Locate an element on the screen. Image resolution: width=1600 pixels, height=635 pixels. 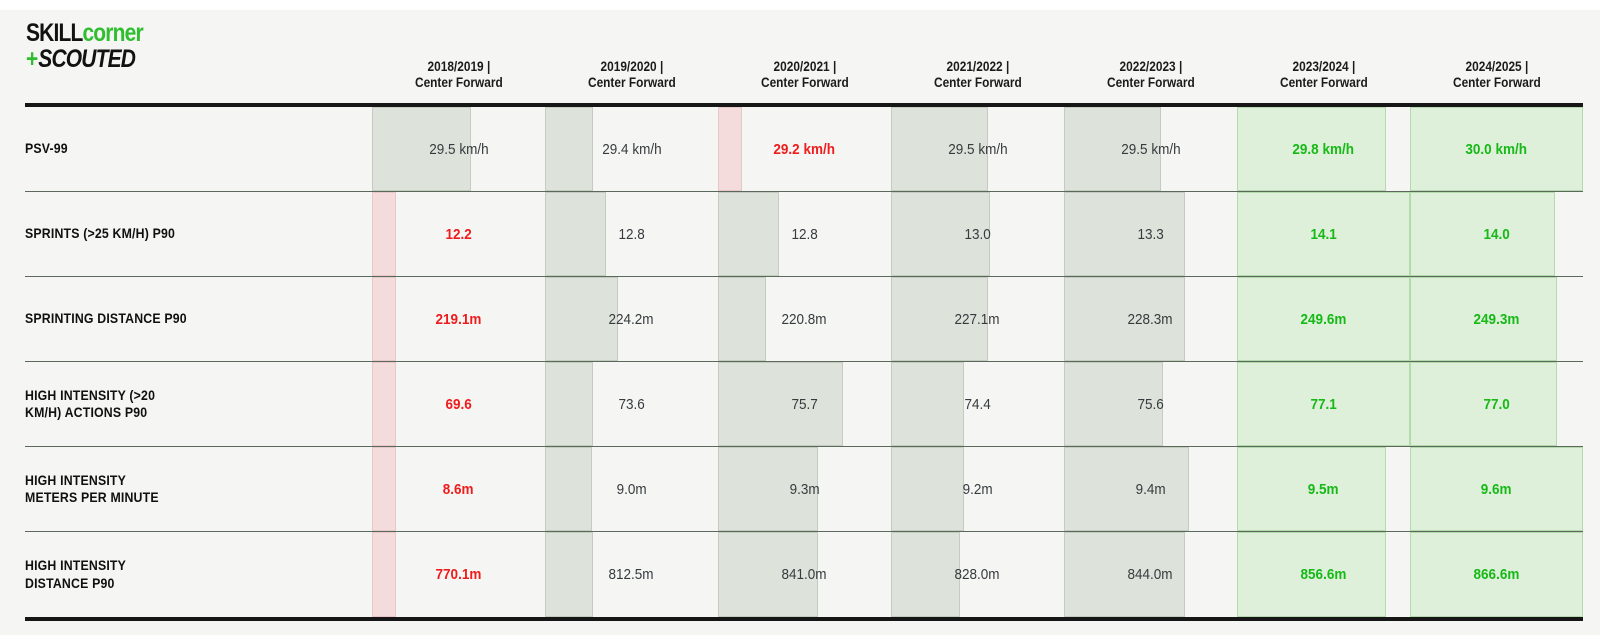
metric-value: 856.6m is located at coordinates (1323, 574).